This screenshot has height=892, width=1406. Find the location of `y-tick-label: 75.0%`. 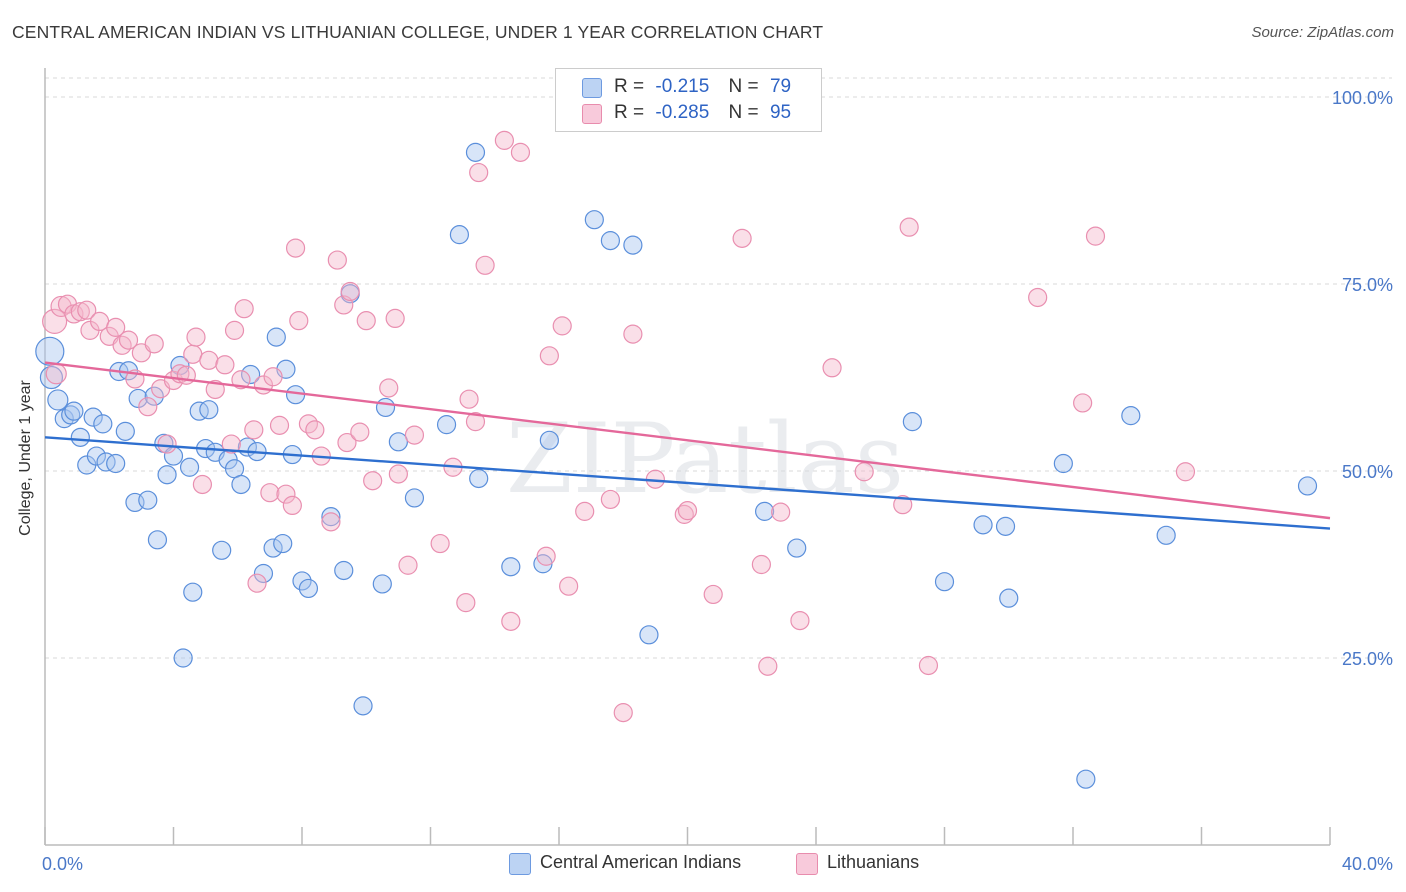

y-tick-label: 75.0% is located at coordinates (1367, 285).